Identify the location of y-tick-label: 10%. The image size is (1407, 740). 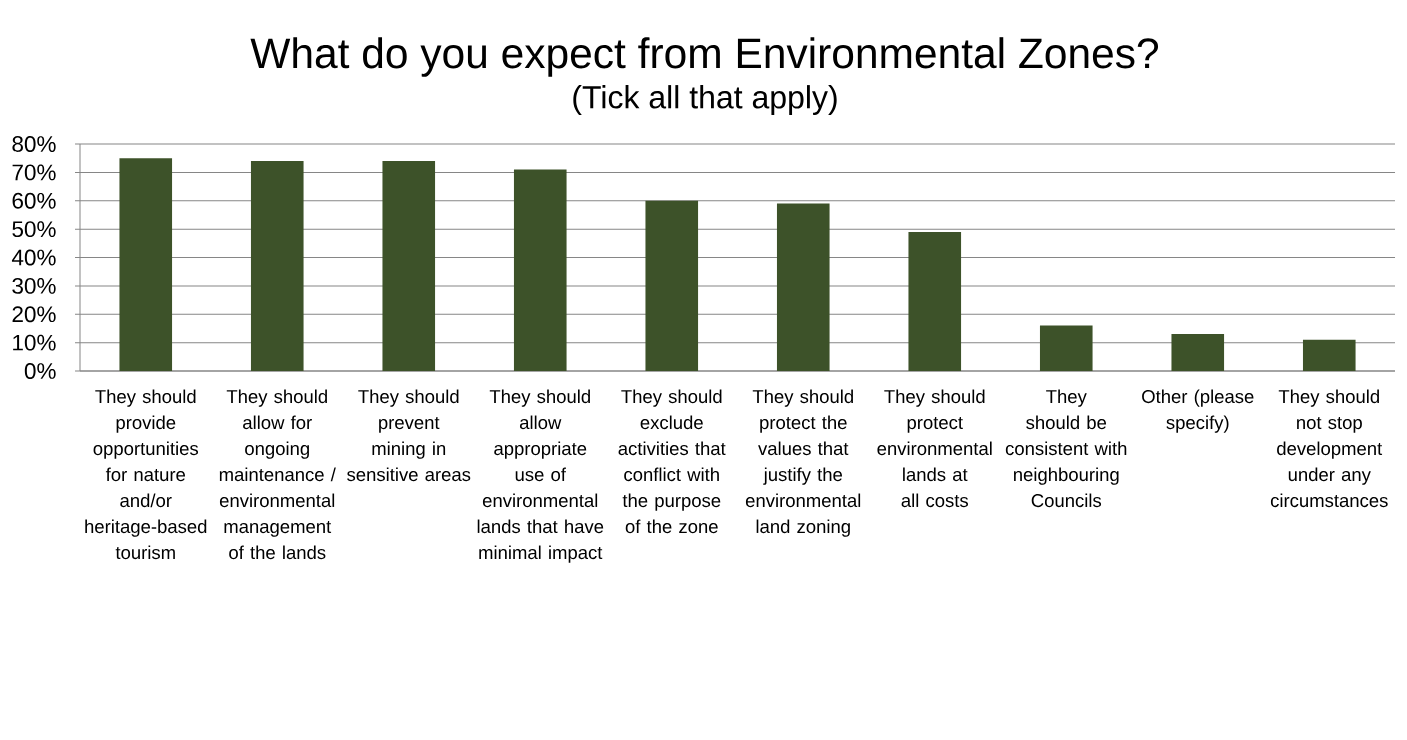
(34, 342).